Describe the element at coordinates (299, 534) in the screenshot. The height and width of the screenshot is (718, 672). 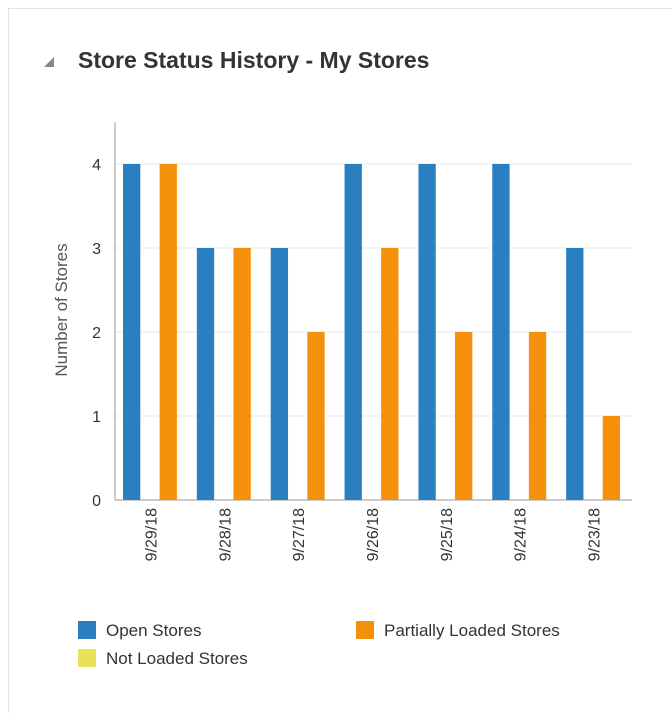
I see `x-tick-label: 9/27/18` at that location.